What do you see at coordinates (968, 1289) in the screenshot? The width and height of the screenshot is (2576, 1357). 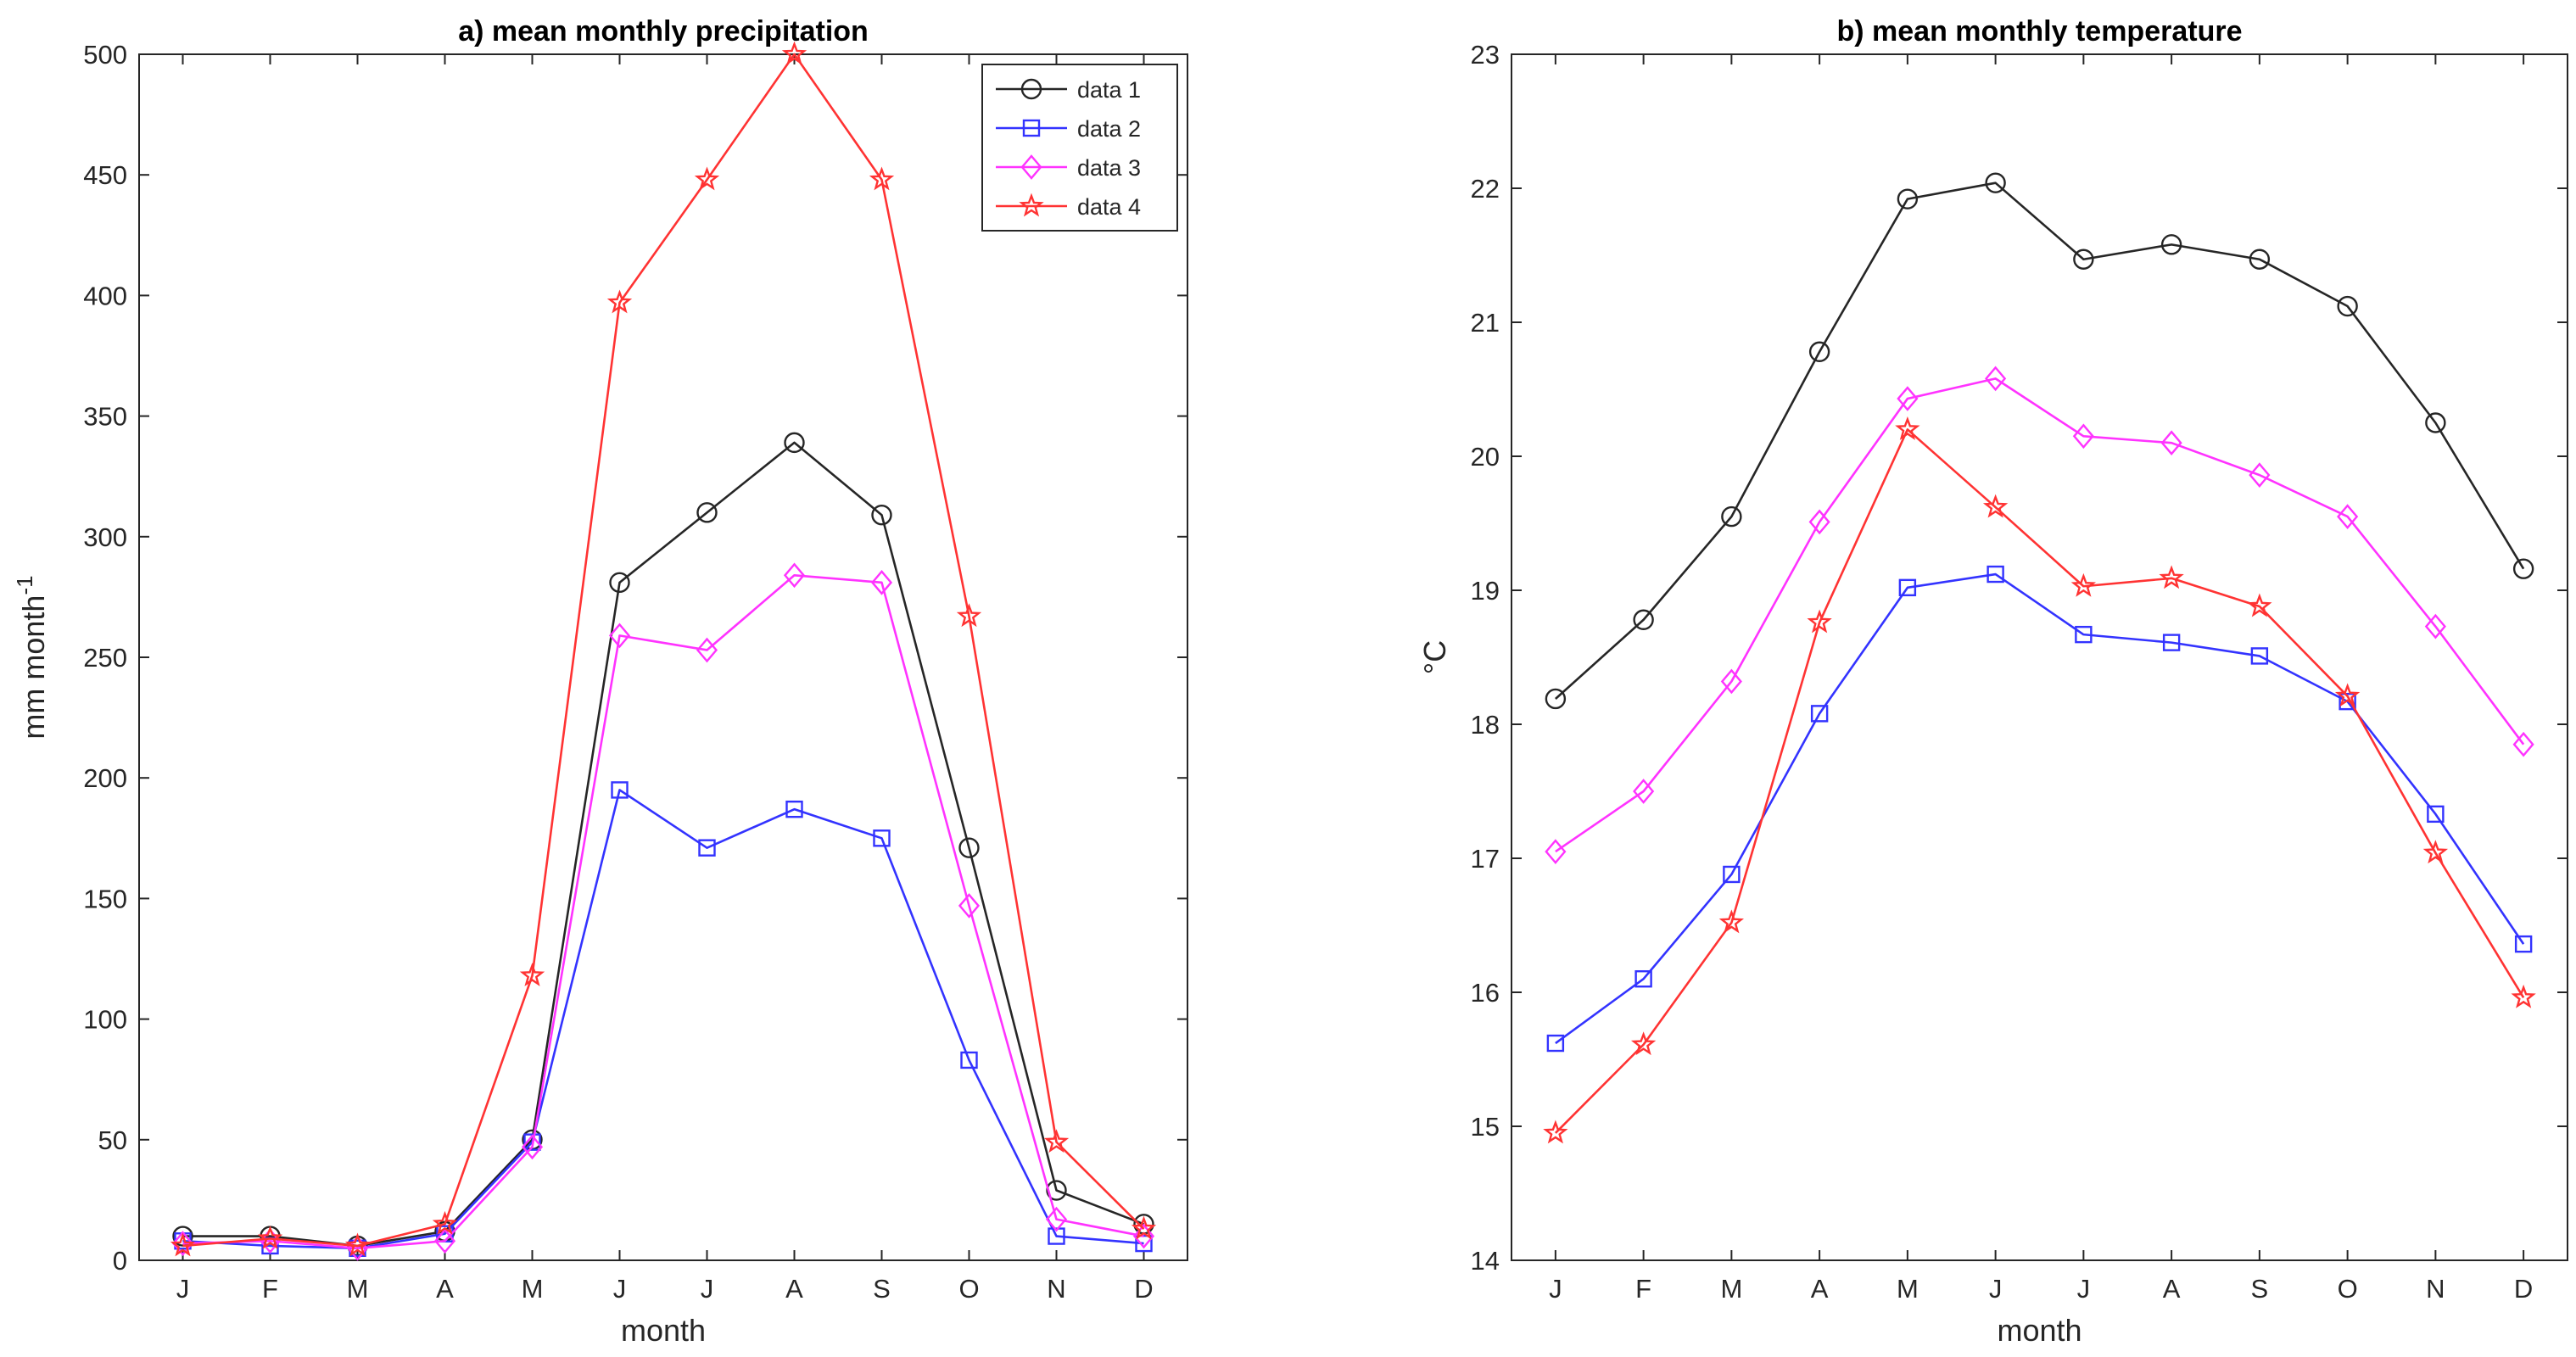 I see `precip-x-tick-label: O` at bounding box center [968, 1289].